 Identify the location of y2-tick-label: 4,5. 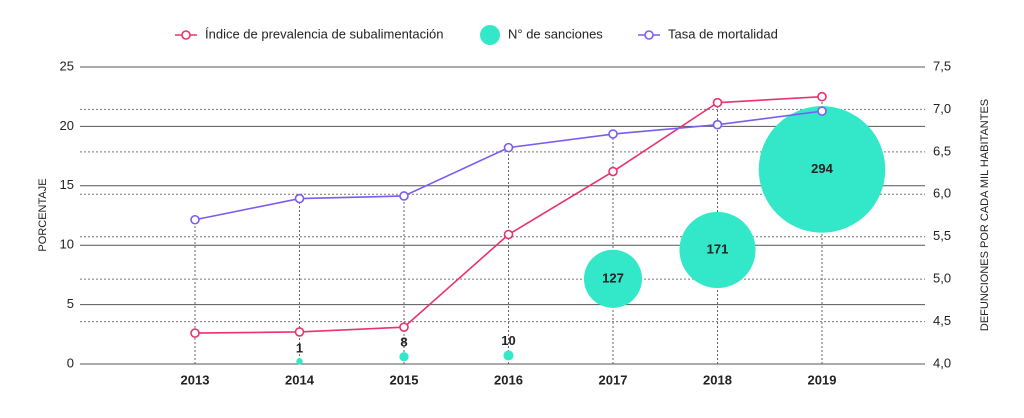
(942, 320).